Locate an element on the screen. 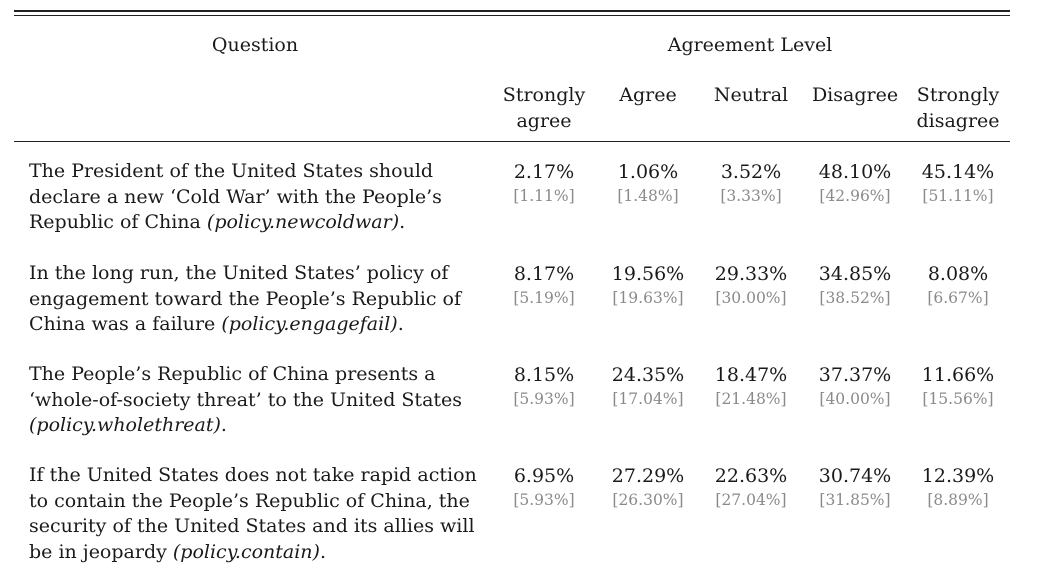 The width and height of the screenshot is (1053, 570). percent-value: 45.14% is located at coordinates (958, 172).